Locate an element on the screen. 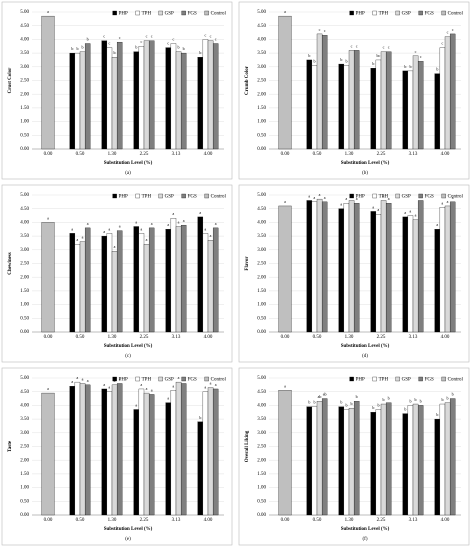 The height and width of the screenshot is (550, 470). panel-label: (f) is located at coordinates (365, 539).